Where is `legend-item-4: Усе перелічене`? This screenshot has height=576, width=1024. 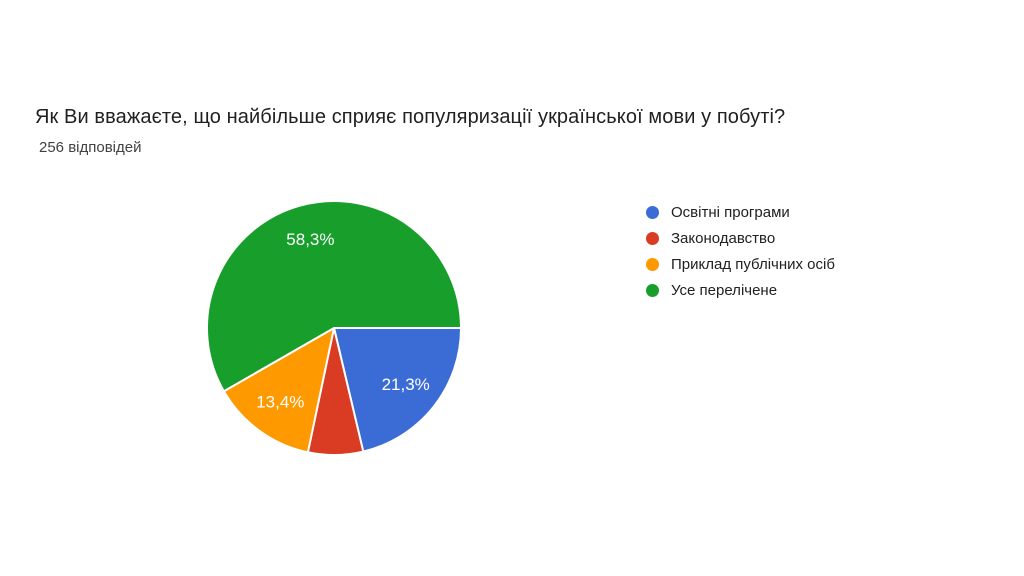
legend-item-4: Усе перелічене is located at coordinates (740, 290).